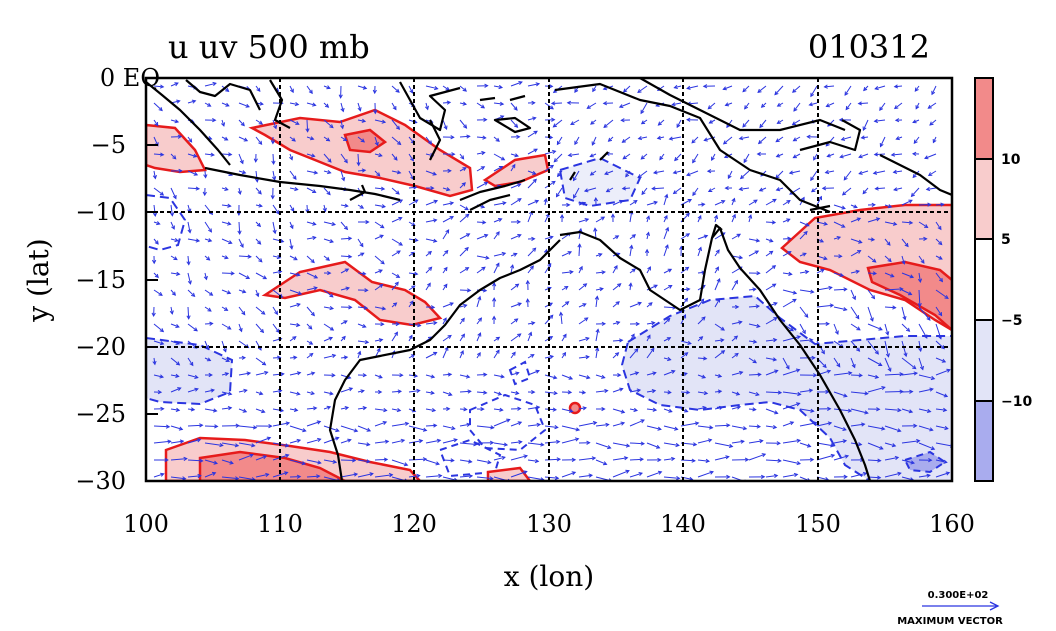 This screenshot has width=1056, height=631. I want to click on ytick-label-10: −10, so click(100, 212).